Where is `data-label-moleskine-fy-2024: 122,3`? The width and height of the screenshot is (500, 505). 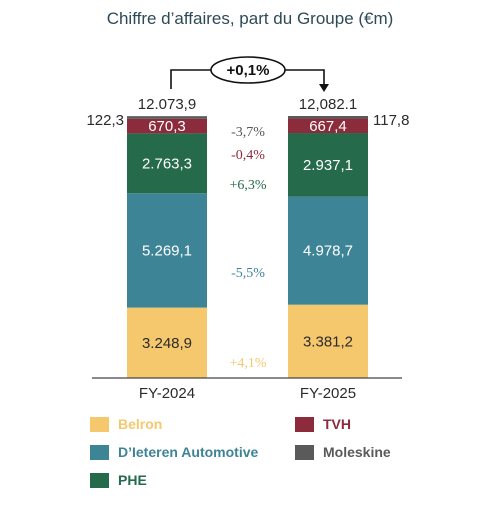 data-label-moleskine-fy-2024: 122,3 is located at coordinates (105, 120).